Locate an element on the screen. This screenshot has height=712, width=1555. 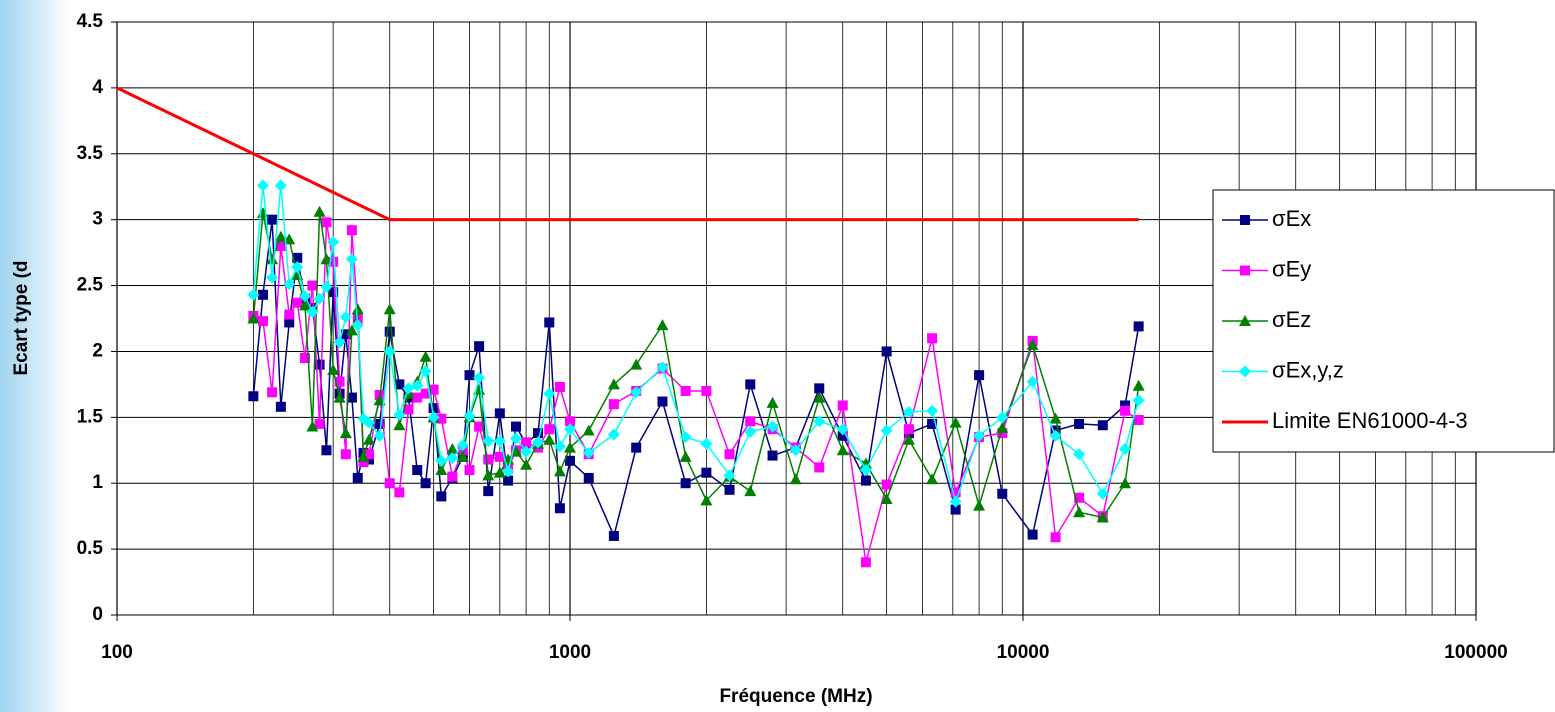
x-tick-label: 10000 is located at coordinates (1023, 652).